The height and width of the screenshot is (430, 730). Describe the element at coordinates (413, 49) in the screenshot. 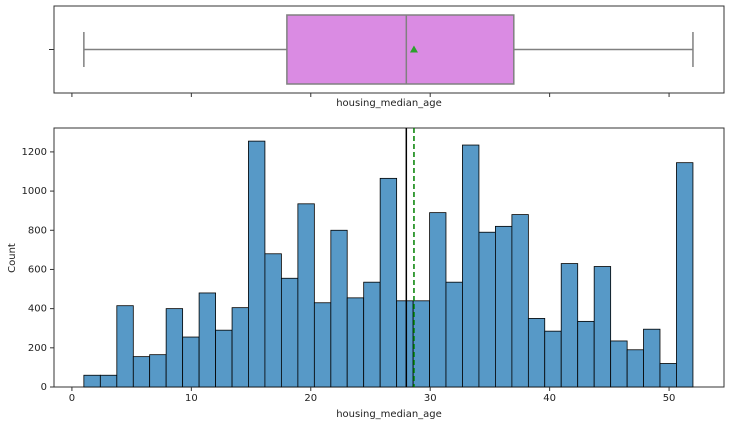

I see `mean-marker` at that location.